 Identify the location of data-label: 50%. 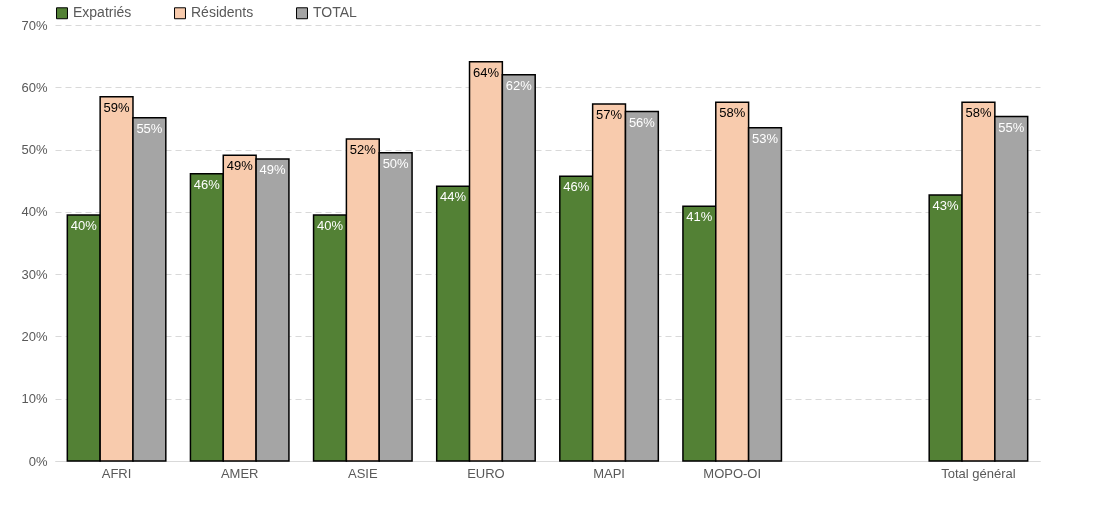
(396, 163).